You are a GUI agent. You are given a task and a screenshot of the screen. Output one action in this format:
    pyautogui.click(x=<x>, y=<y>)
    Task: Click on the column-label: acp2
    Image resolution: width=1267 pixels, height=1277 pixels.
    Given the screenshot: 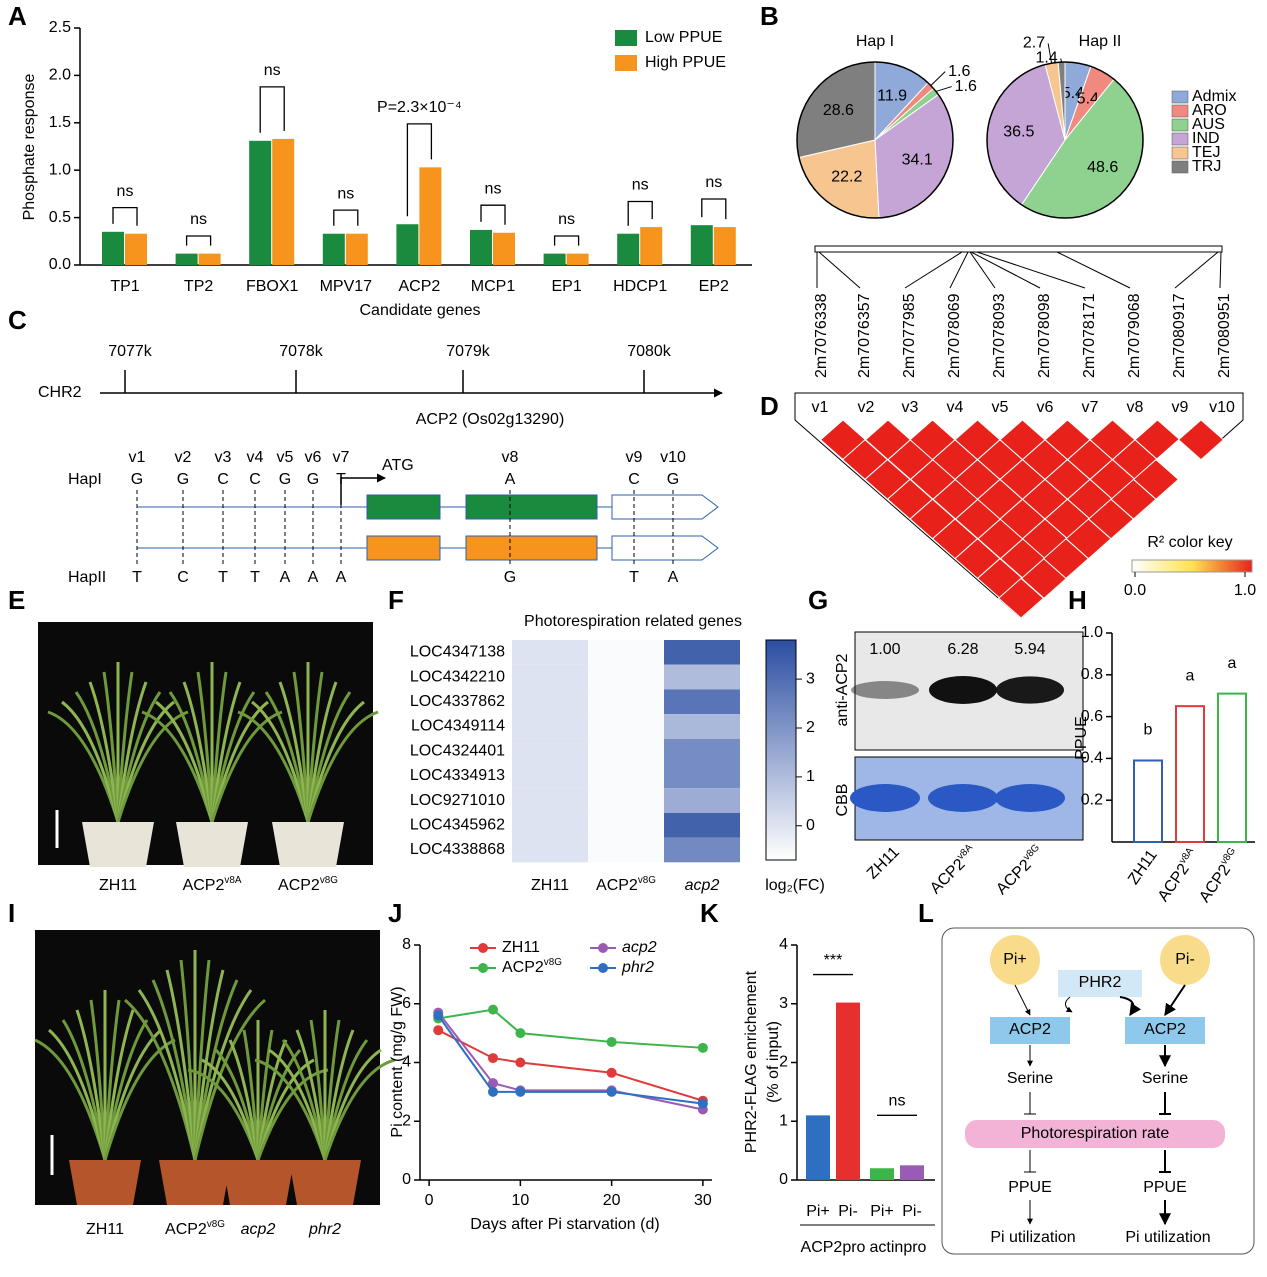 What is the action you would take?
    pyautogui.click(x=702, y=885)
    